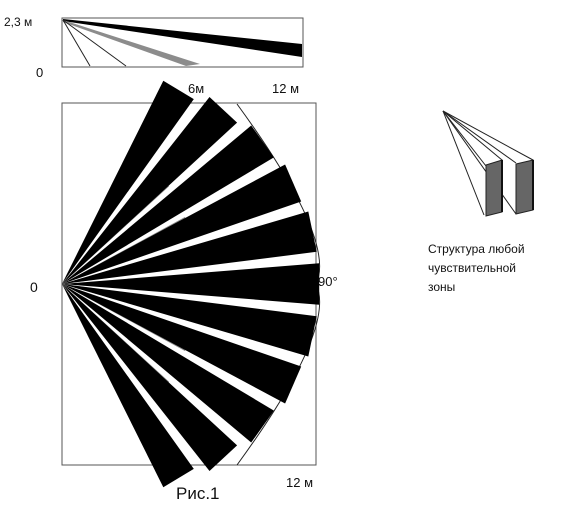  Describe the element at coordinates (299, 482) in the screenshot. I see `top-range-label: 12 м` at that location.